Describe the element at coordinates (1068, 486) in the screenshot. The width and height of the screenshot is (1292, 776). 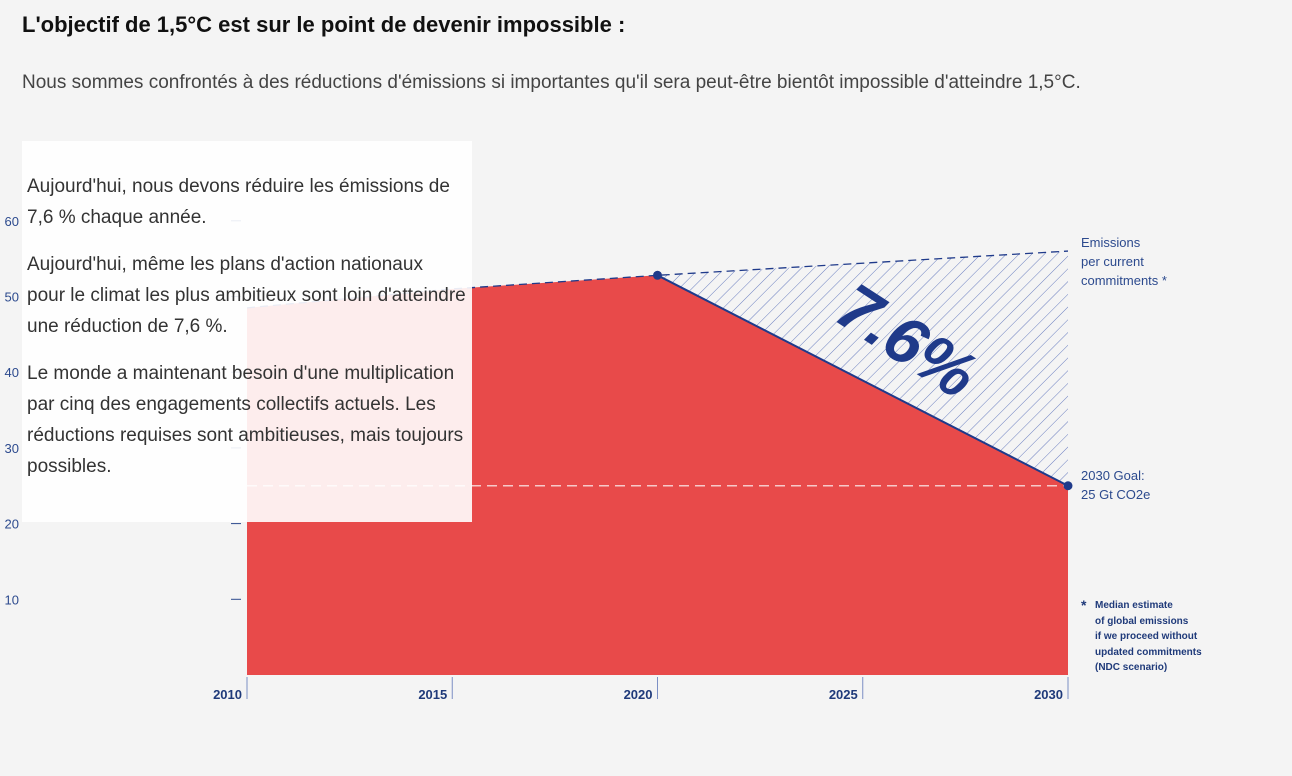
I see `point-2030-goal` at that location.